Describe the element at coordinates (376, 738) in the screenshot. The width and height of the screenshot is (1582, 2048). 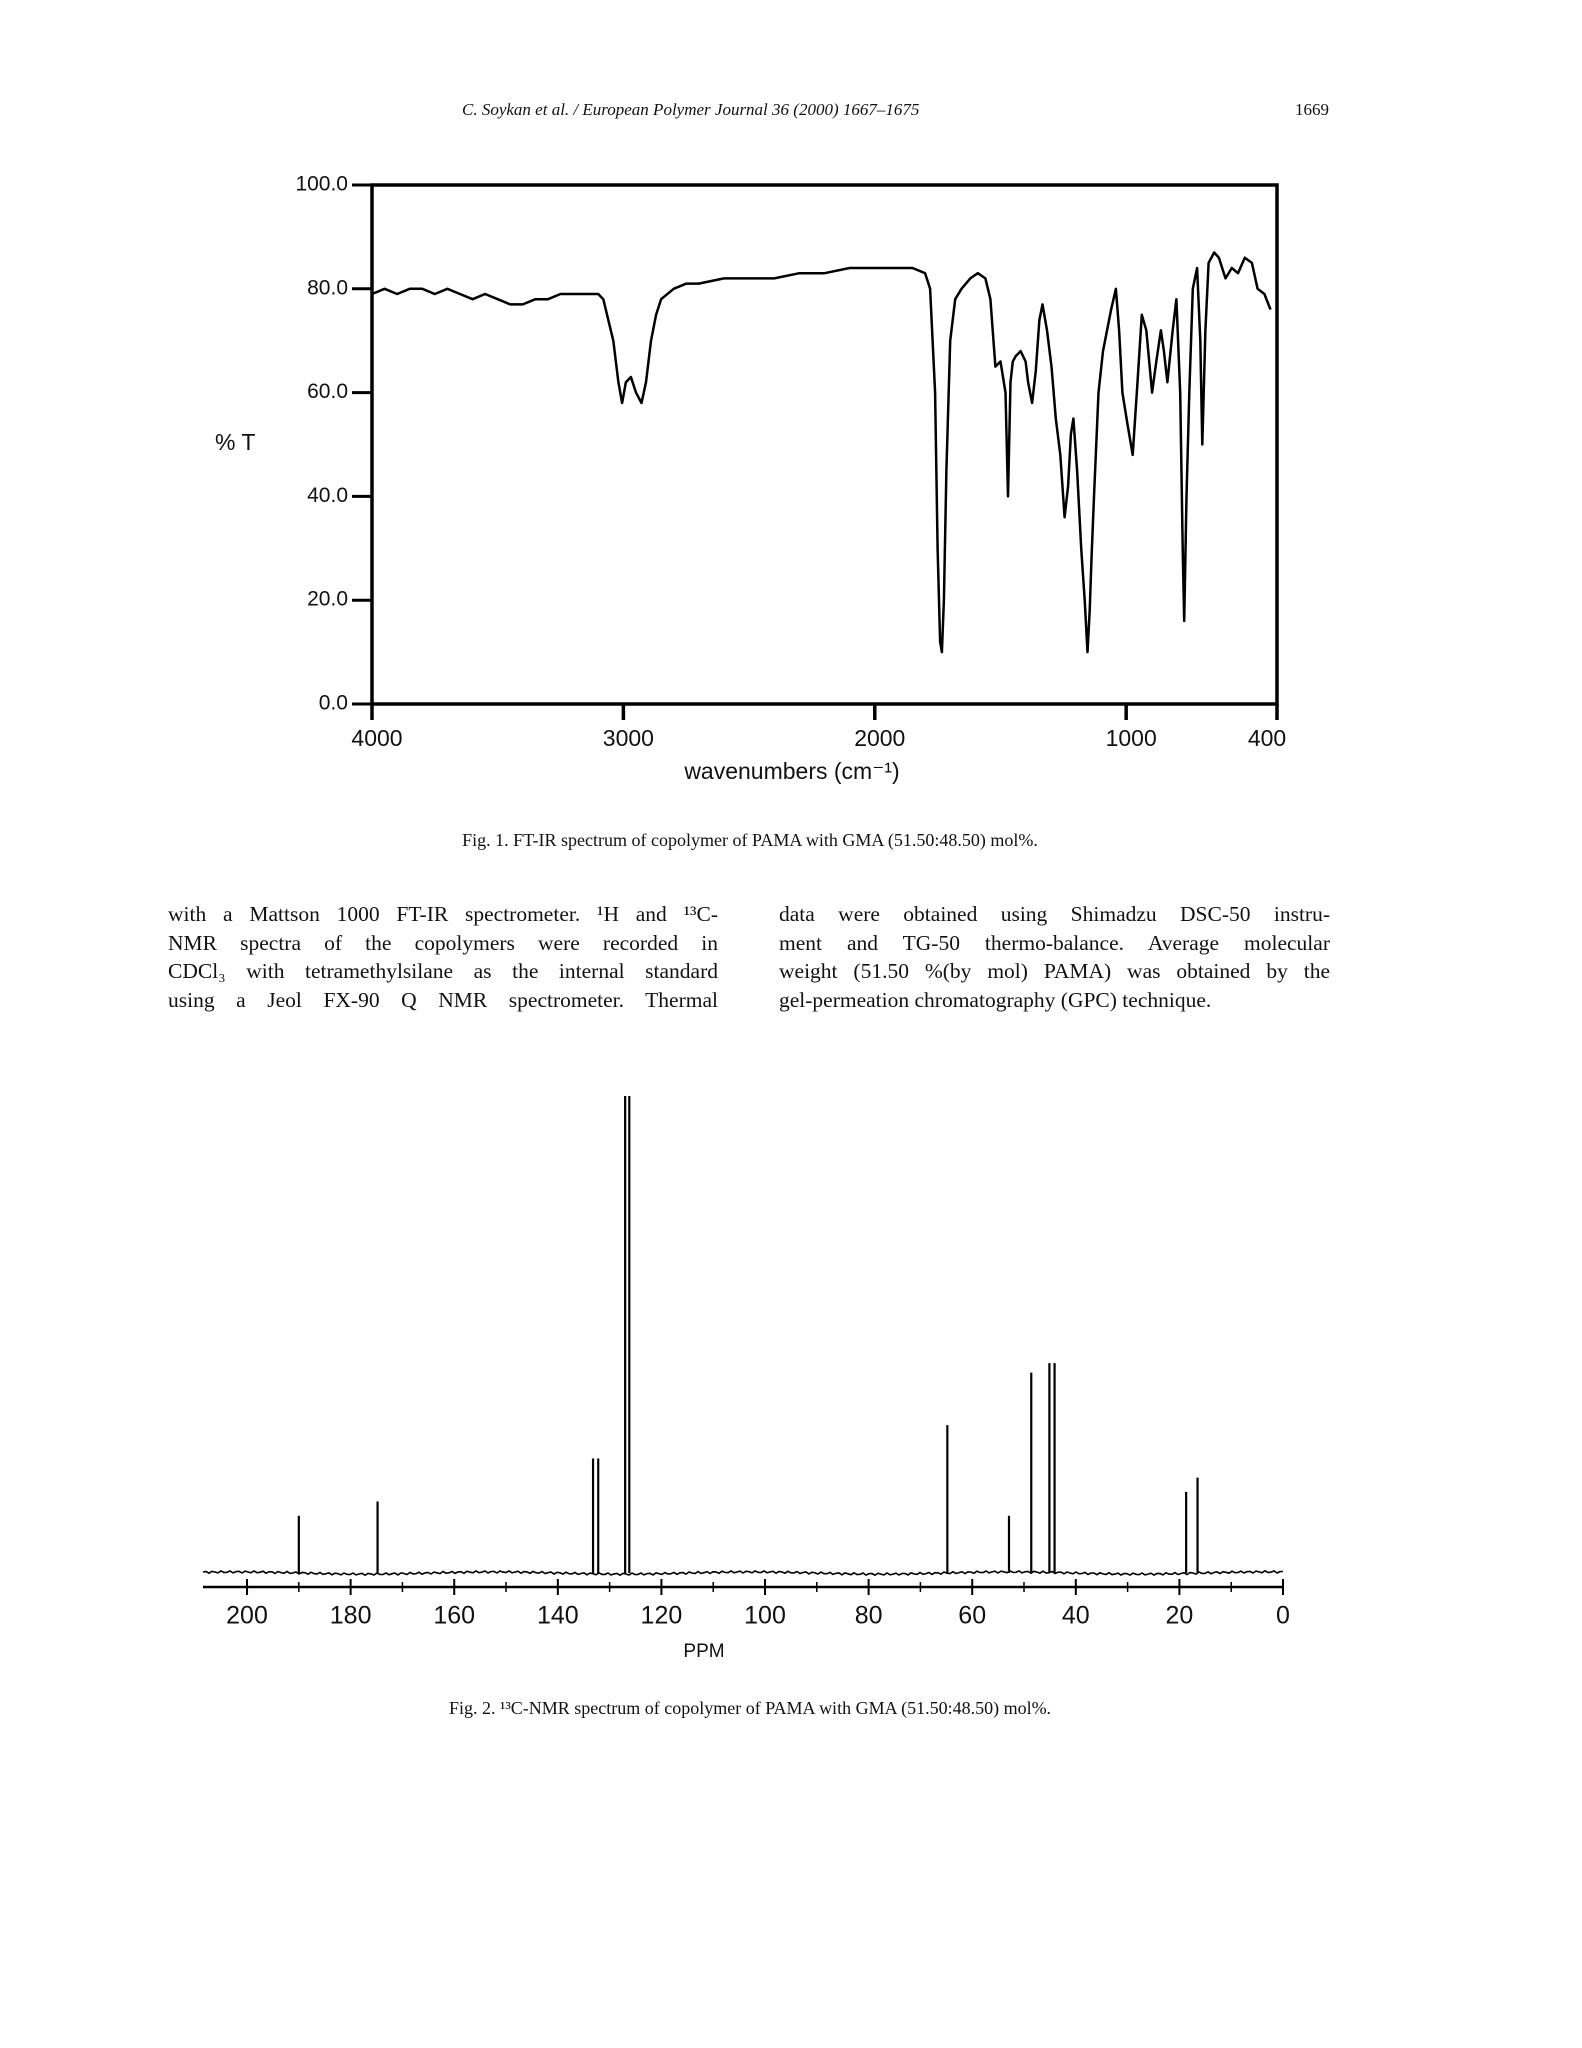
I see `x-tick-label: 4000` at that location.